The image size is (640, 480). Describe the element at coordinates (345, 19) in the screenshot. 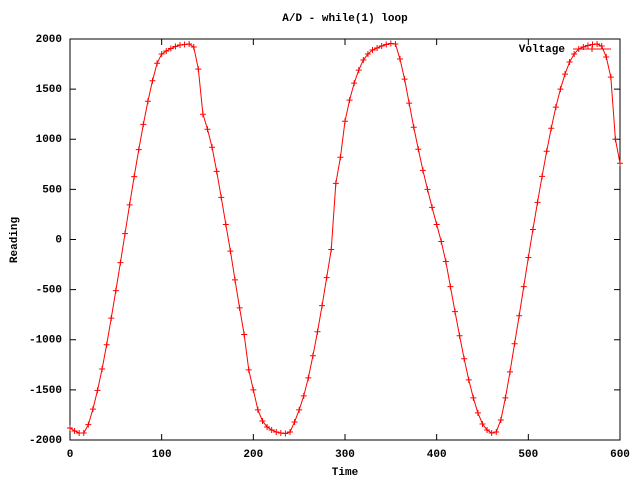

I see `chart-title: A/D - while(1) loop` at that location.